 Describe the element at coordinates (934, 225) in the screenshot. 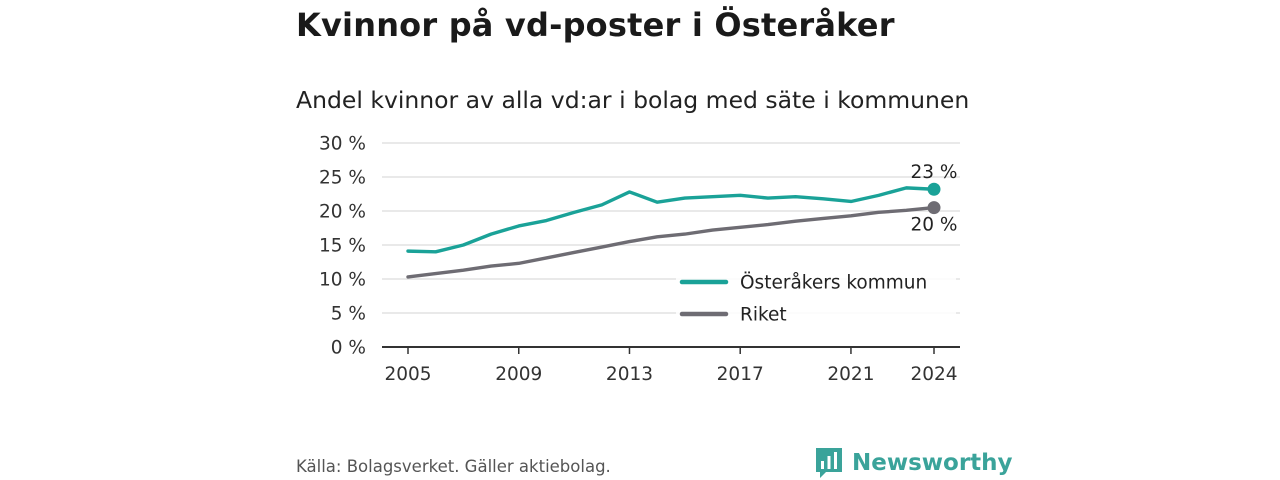

I see `series-end-label: 20 %` at that location.